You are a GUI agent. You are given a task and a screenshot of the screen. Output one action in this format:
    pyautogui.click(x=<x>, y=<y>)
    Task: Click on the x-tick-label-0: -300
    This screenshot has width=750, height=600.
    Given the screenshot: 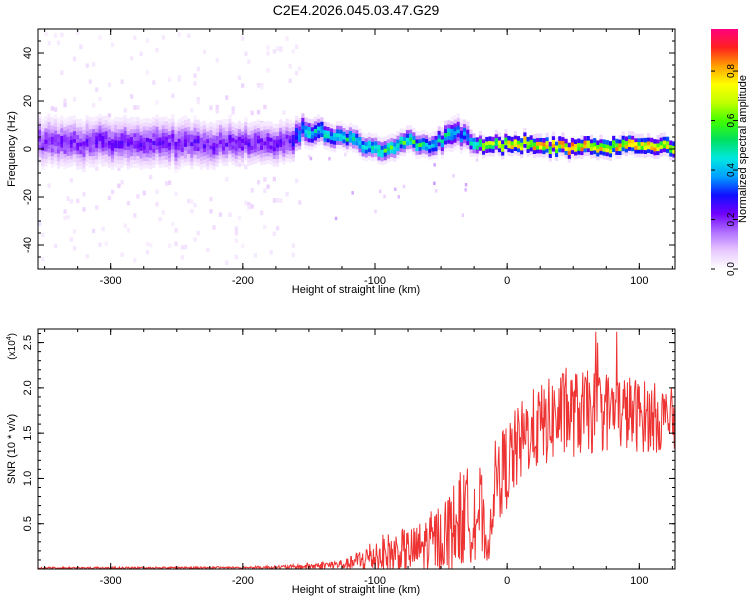 What is the action you would take?
    pyautogui.click(x=111, y=281)
    